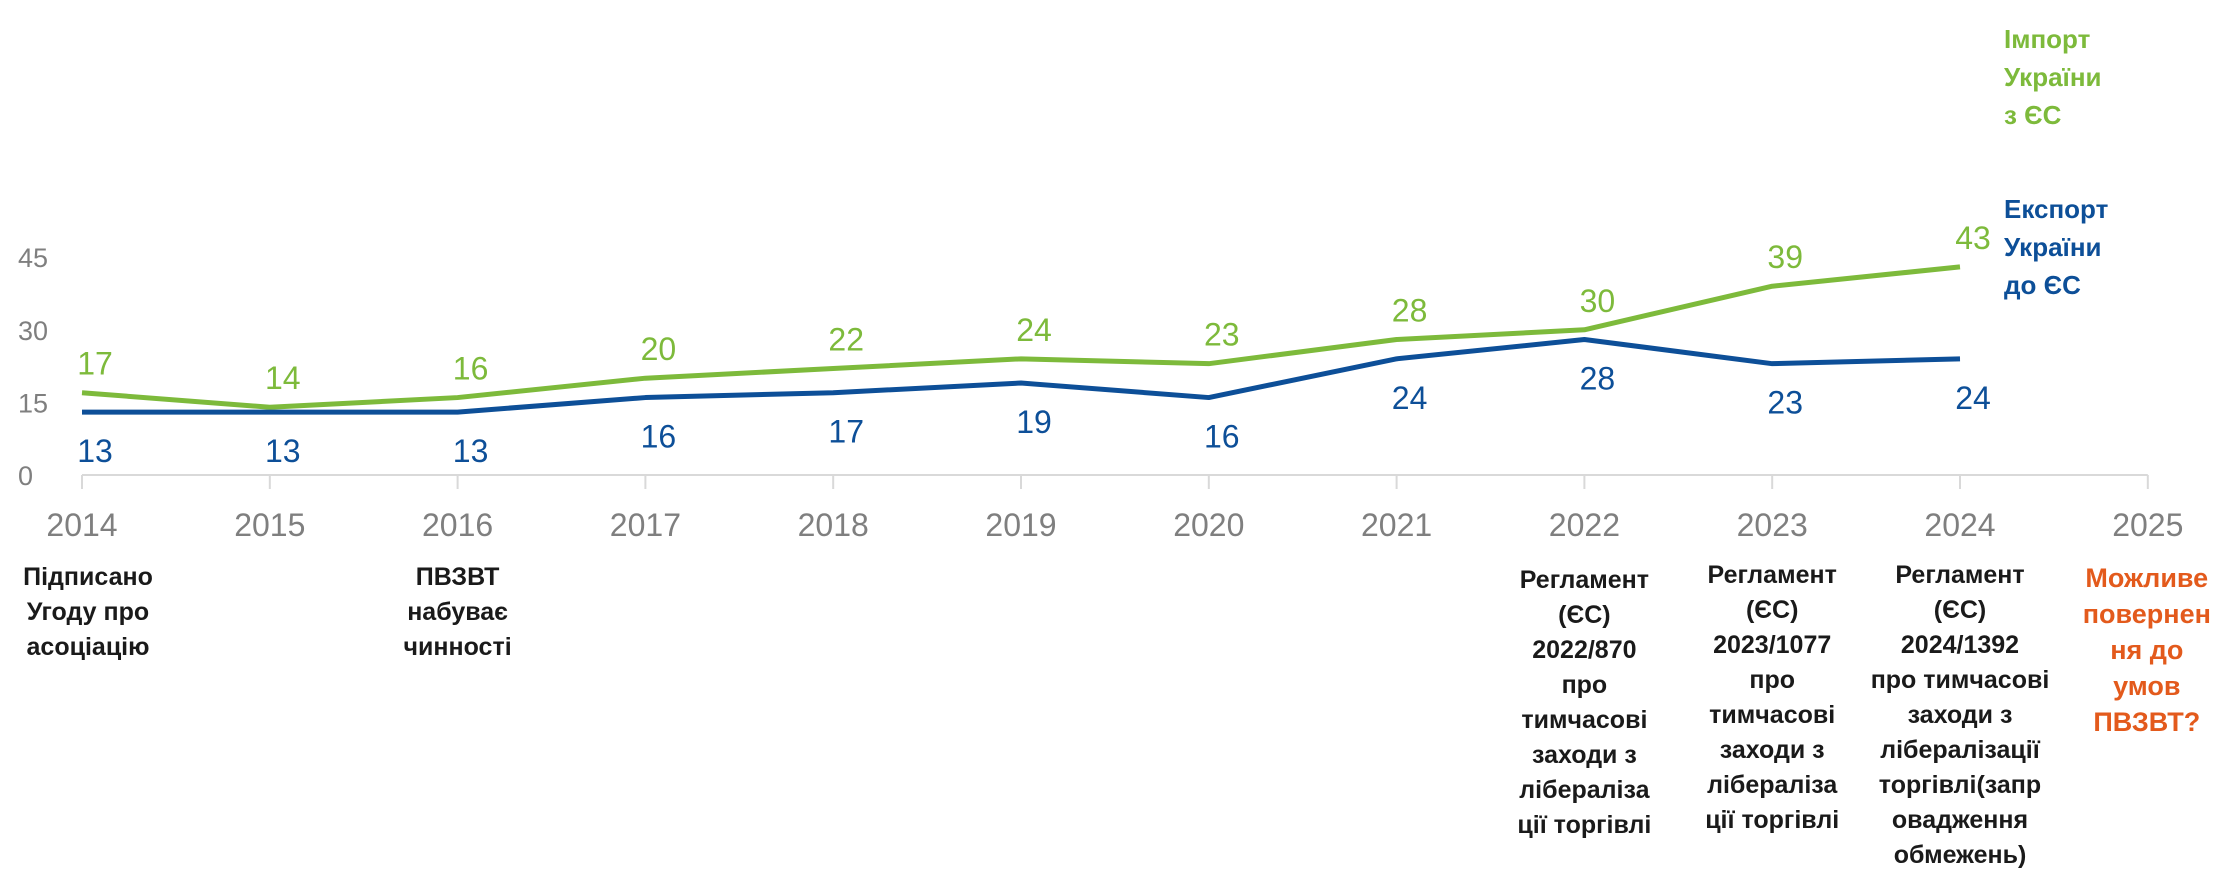  I want to click on data-label: 39, so click(1785, 257).